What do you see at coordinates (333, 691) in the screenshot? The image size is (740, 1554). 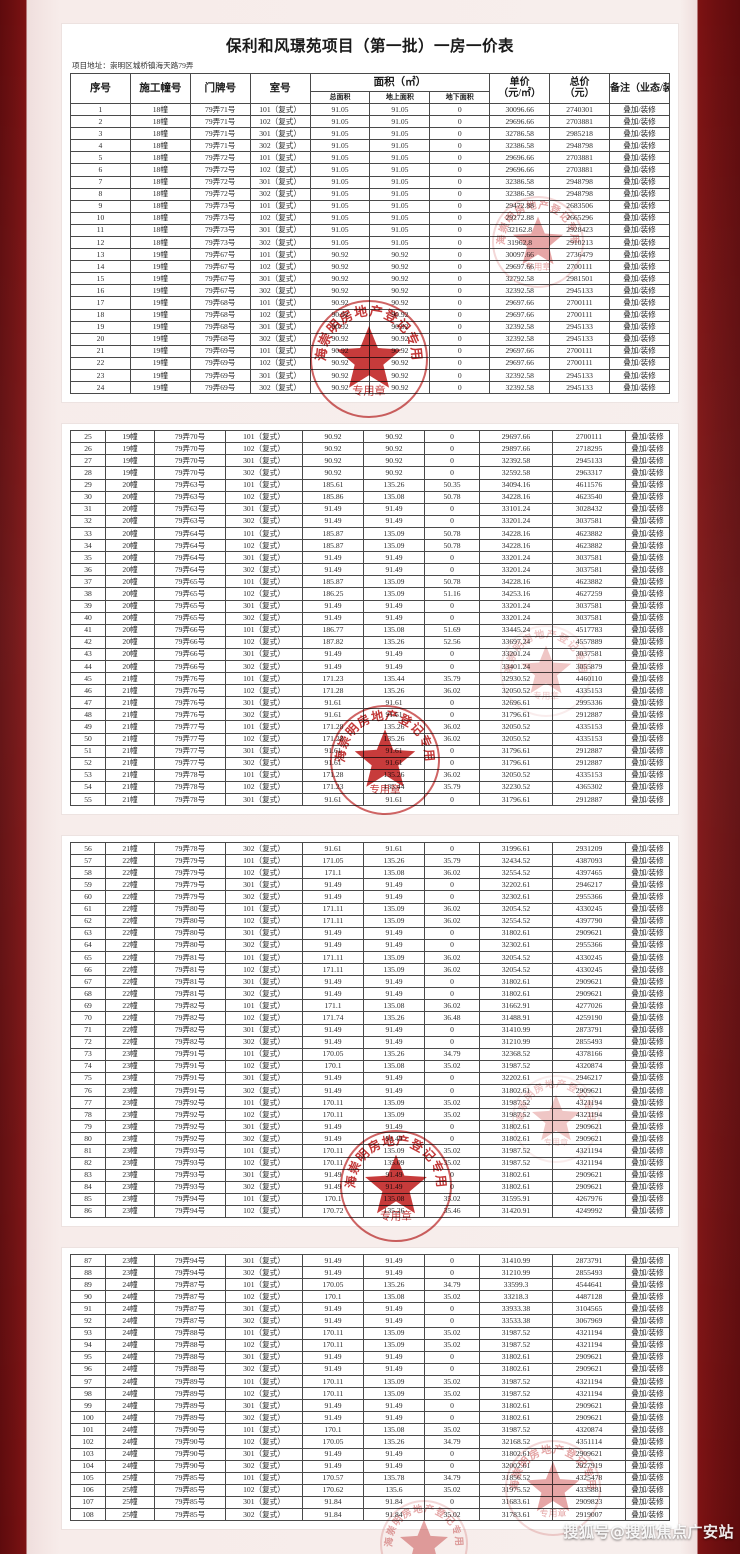 I see `cell-area-total: 171.28` at bounding box center [333, 691].